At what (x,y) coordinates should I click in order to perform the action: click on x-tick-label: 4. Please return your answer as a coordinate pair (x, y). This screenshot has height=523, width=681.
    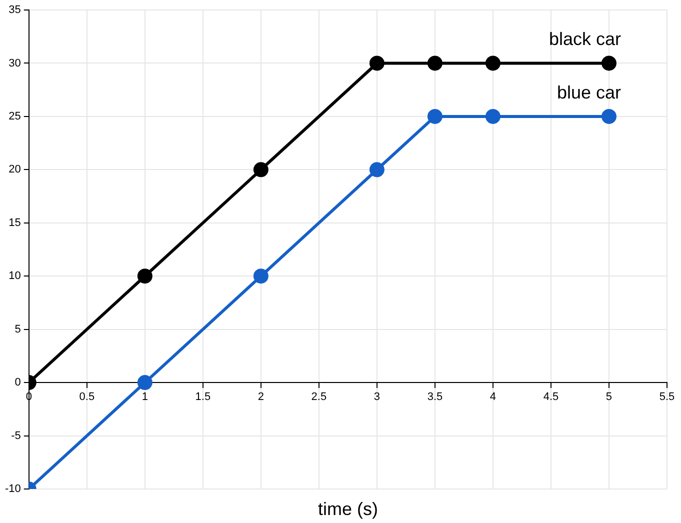
    Looking at the image, I should click on (493, 397).